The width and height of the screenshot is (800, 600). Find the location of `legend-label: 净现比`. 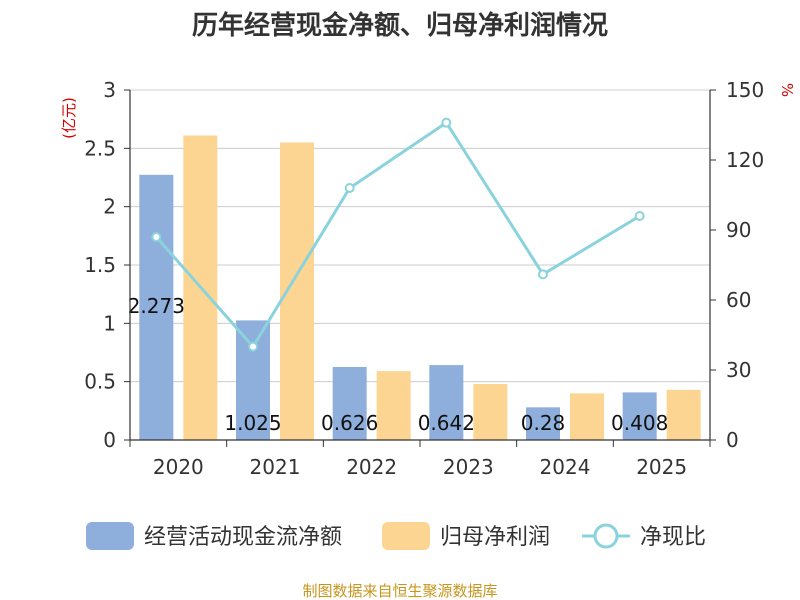

legend-label: 净现比 is located at coordinates (673, 537).